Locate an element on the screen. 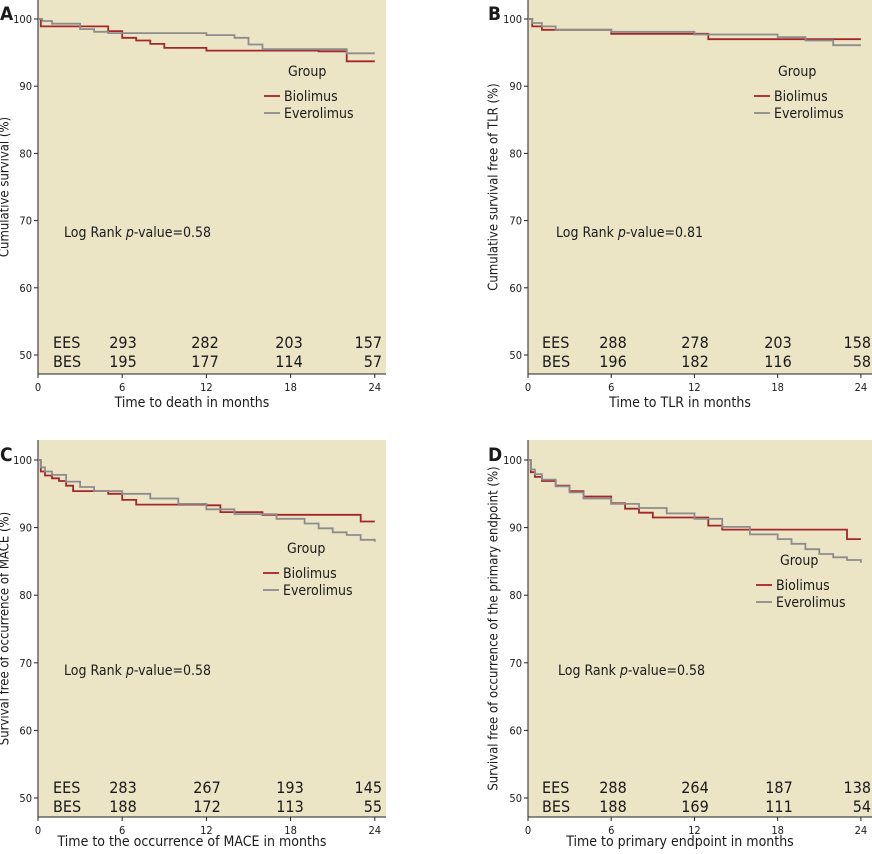 This screenshot has height=854, width=872. risk-value: 54 is located at coordinates (862, 806).